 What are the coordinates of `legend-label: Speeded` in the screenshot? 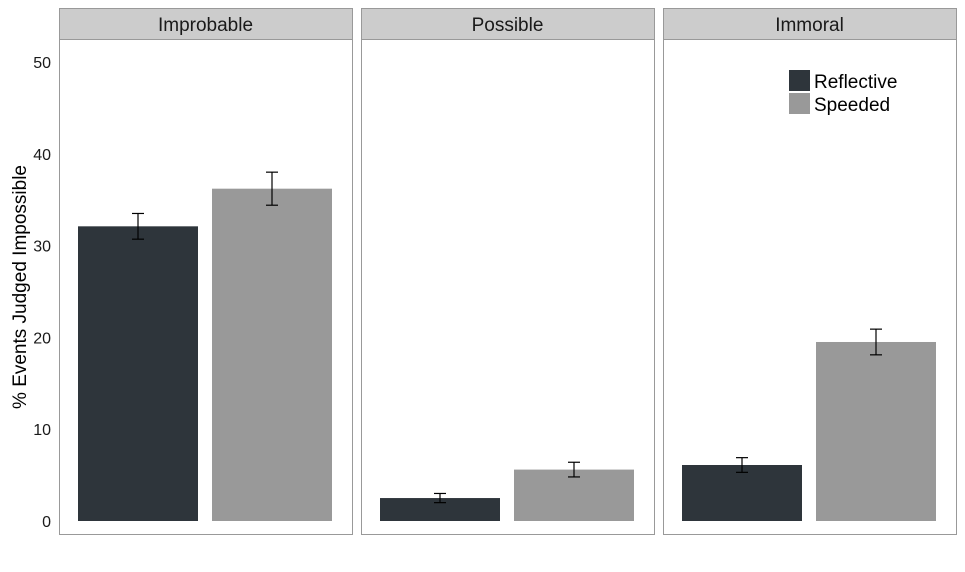 It's located at (852, 105).